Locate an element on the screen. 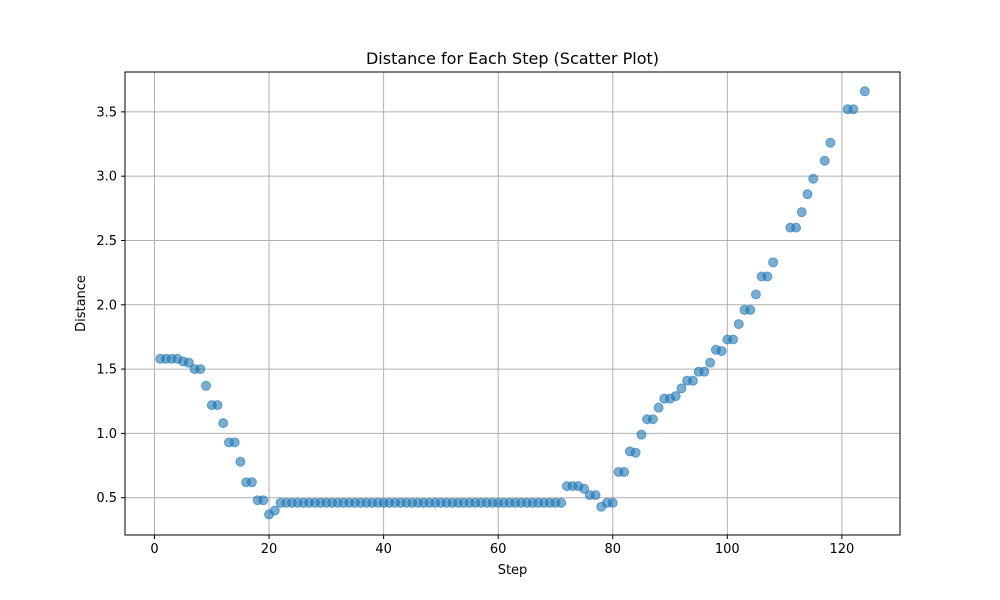  y-axis-ticks: 0.5 1.0 1.5 2.0 2.5 3.0 3.5 is located at coordinates (110, 305).